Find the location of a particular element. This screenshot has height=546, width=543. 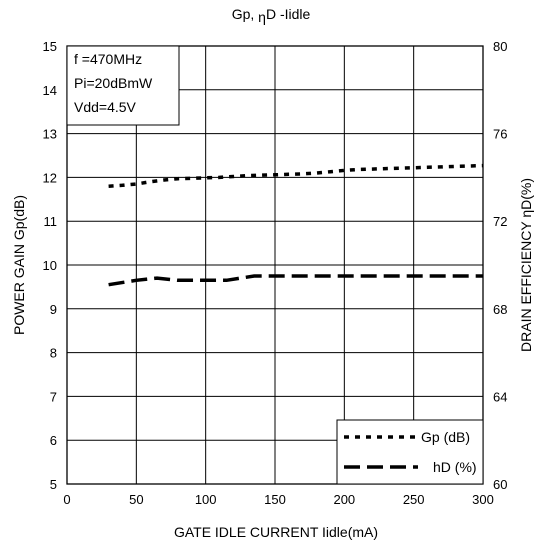

condition-input-power: Pi=20dBmW is located at coordinates (113, 83).